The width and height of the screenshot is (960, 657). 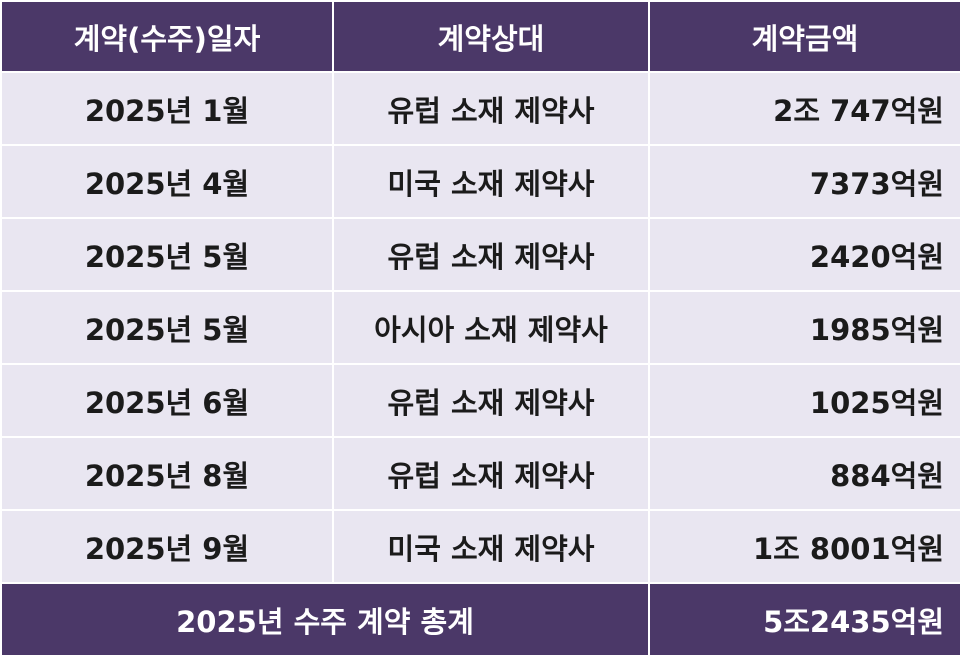 What do you see at coordinates (167, 36) in the screenshot?
I see `header-cell: 계약(수주)일자` at bounding box center [167, 36].